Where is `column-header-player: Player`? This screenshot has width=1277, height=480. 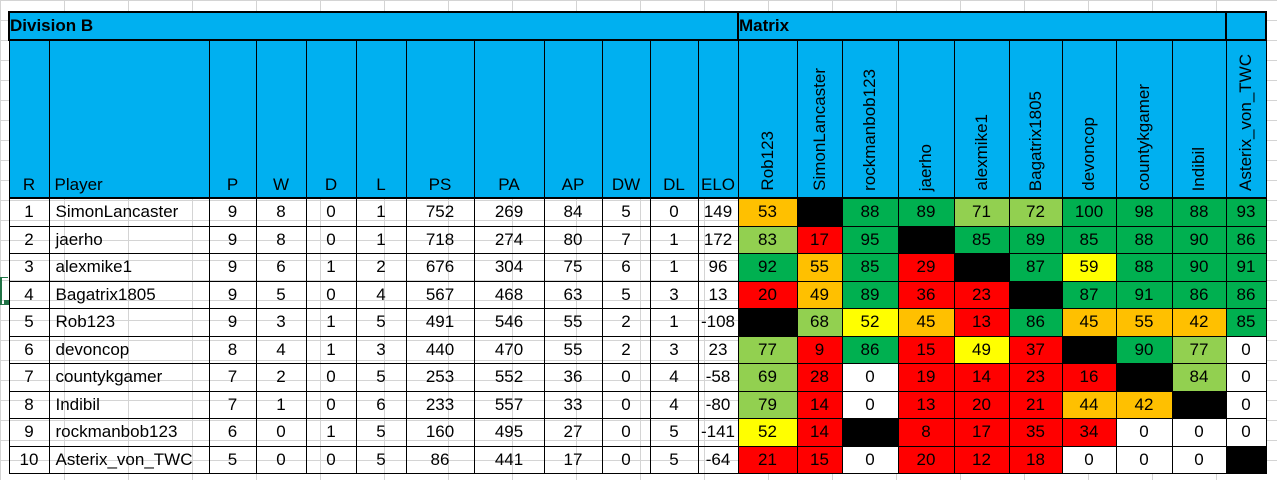
column-header-player: Player is located at coordinates (129, 119).